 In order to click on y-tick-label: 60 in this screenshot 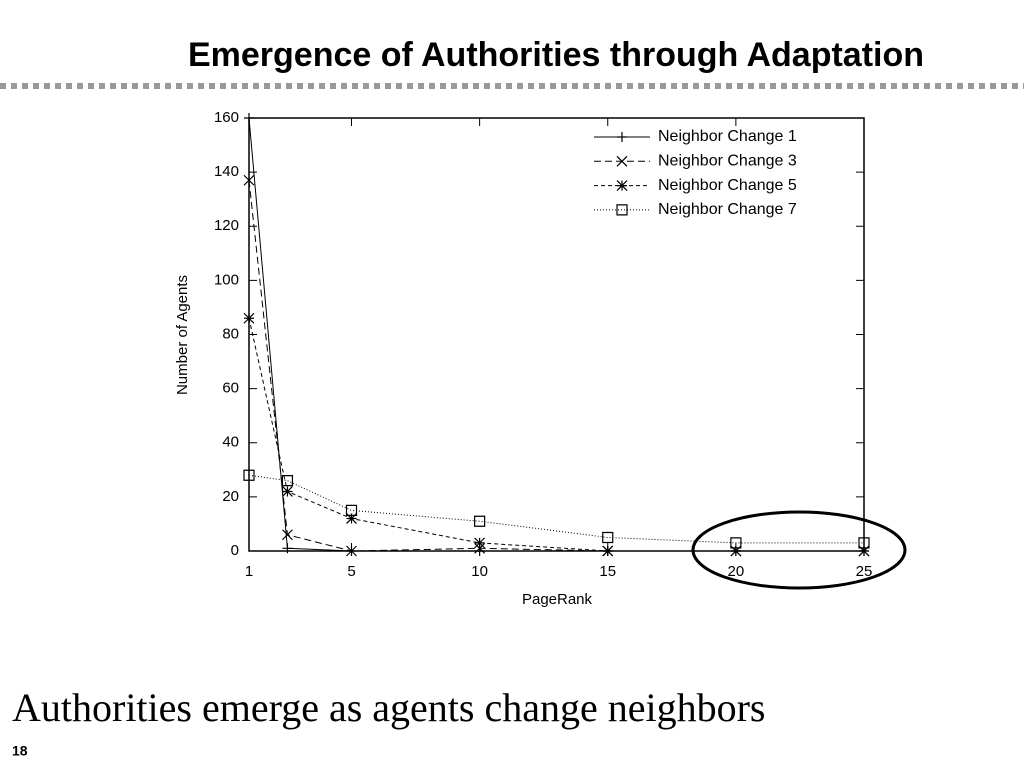, I will do `click(230, 388)`.